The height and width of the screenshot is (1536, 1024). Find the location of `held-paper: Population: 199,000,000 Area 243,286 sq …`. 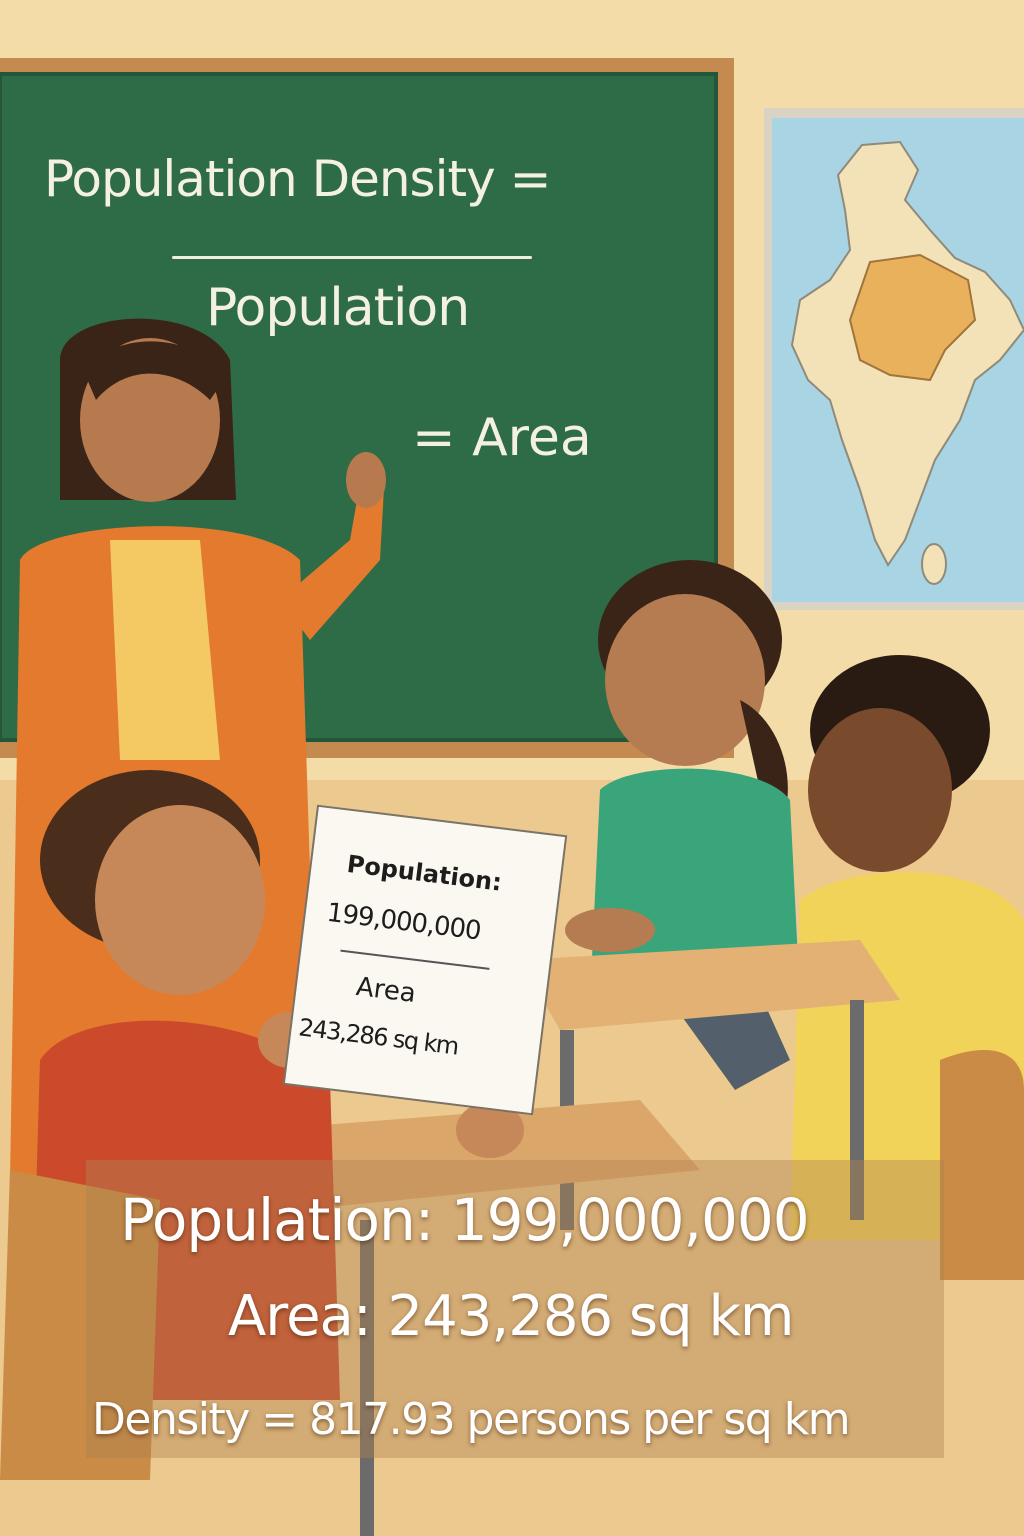

held-paper: Population: 199,000,000 Area 243,286 sq … is located at coordinates (425, 960).